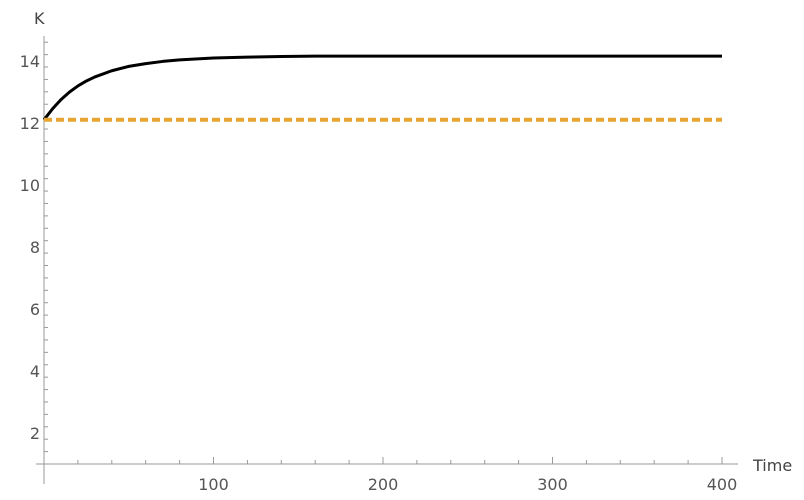 The height and width of the screenshot is (500, 804). I want to click on y-tick-label: 4, so click(35, 371).